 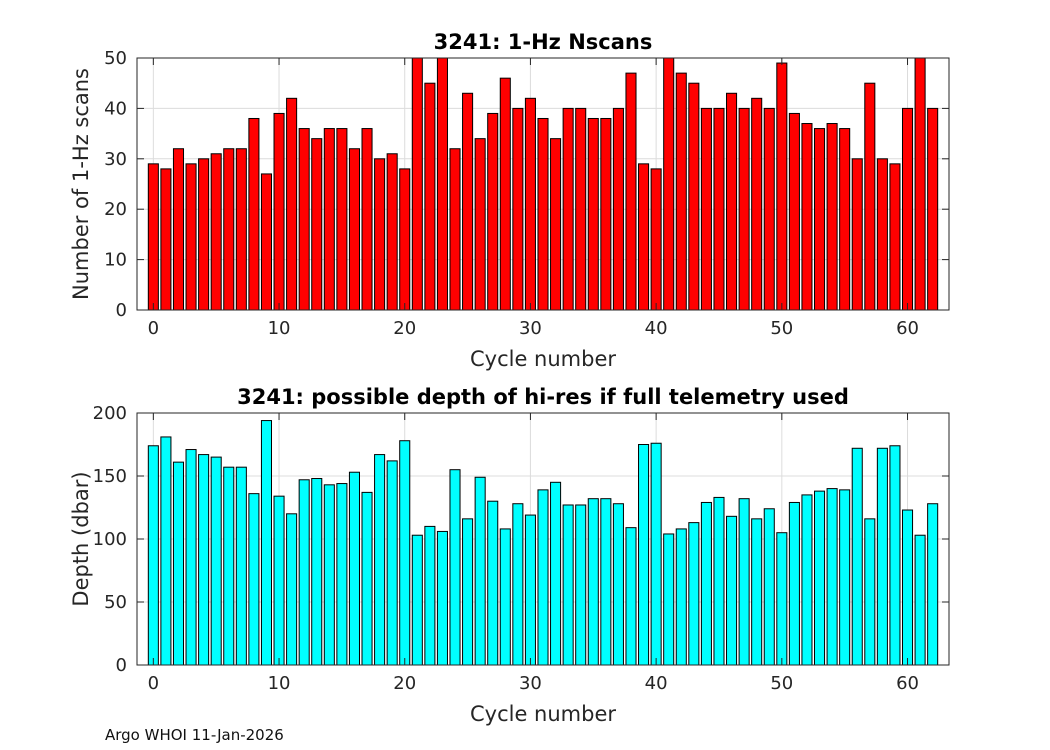 I want to click on chart-title: 3241: 1-Hz Nscans, so click(x=543, y=42).